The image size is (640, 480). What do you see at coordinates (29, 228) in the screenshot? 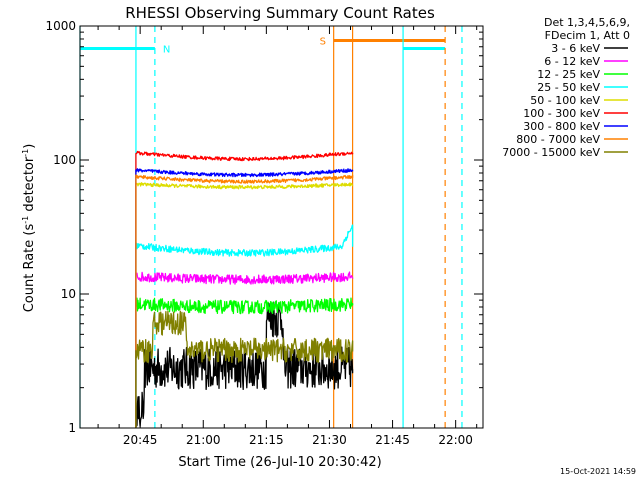
I see `y-axis-label: Count Rate (s-1 detector-1)` at bounding box center [29, 228].